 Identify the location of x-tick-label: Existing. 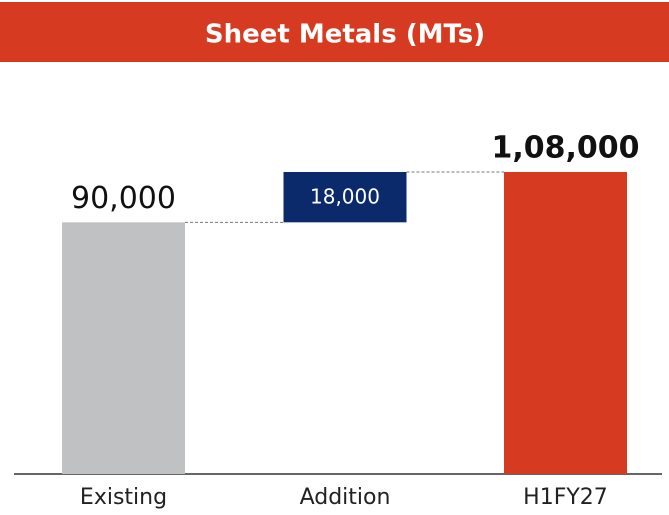
(123, 497).